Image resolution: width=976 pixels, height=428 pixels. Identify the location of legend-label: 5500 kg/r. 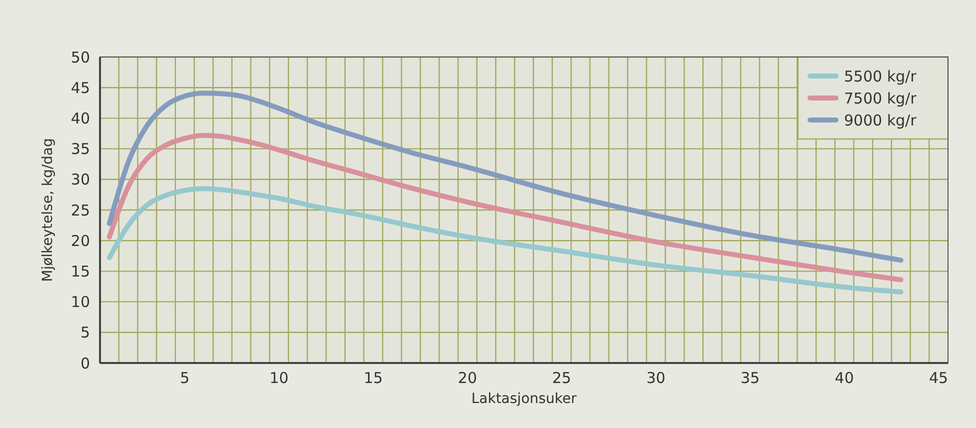
(881, 76).